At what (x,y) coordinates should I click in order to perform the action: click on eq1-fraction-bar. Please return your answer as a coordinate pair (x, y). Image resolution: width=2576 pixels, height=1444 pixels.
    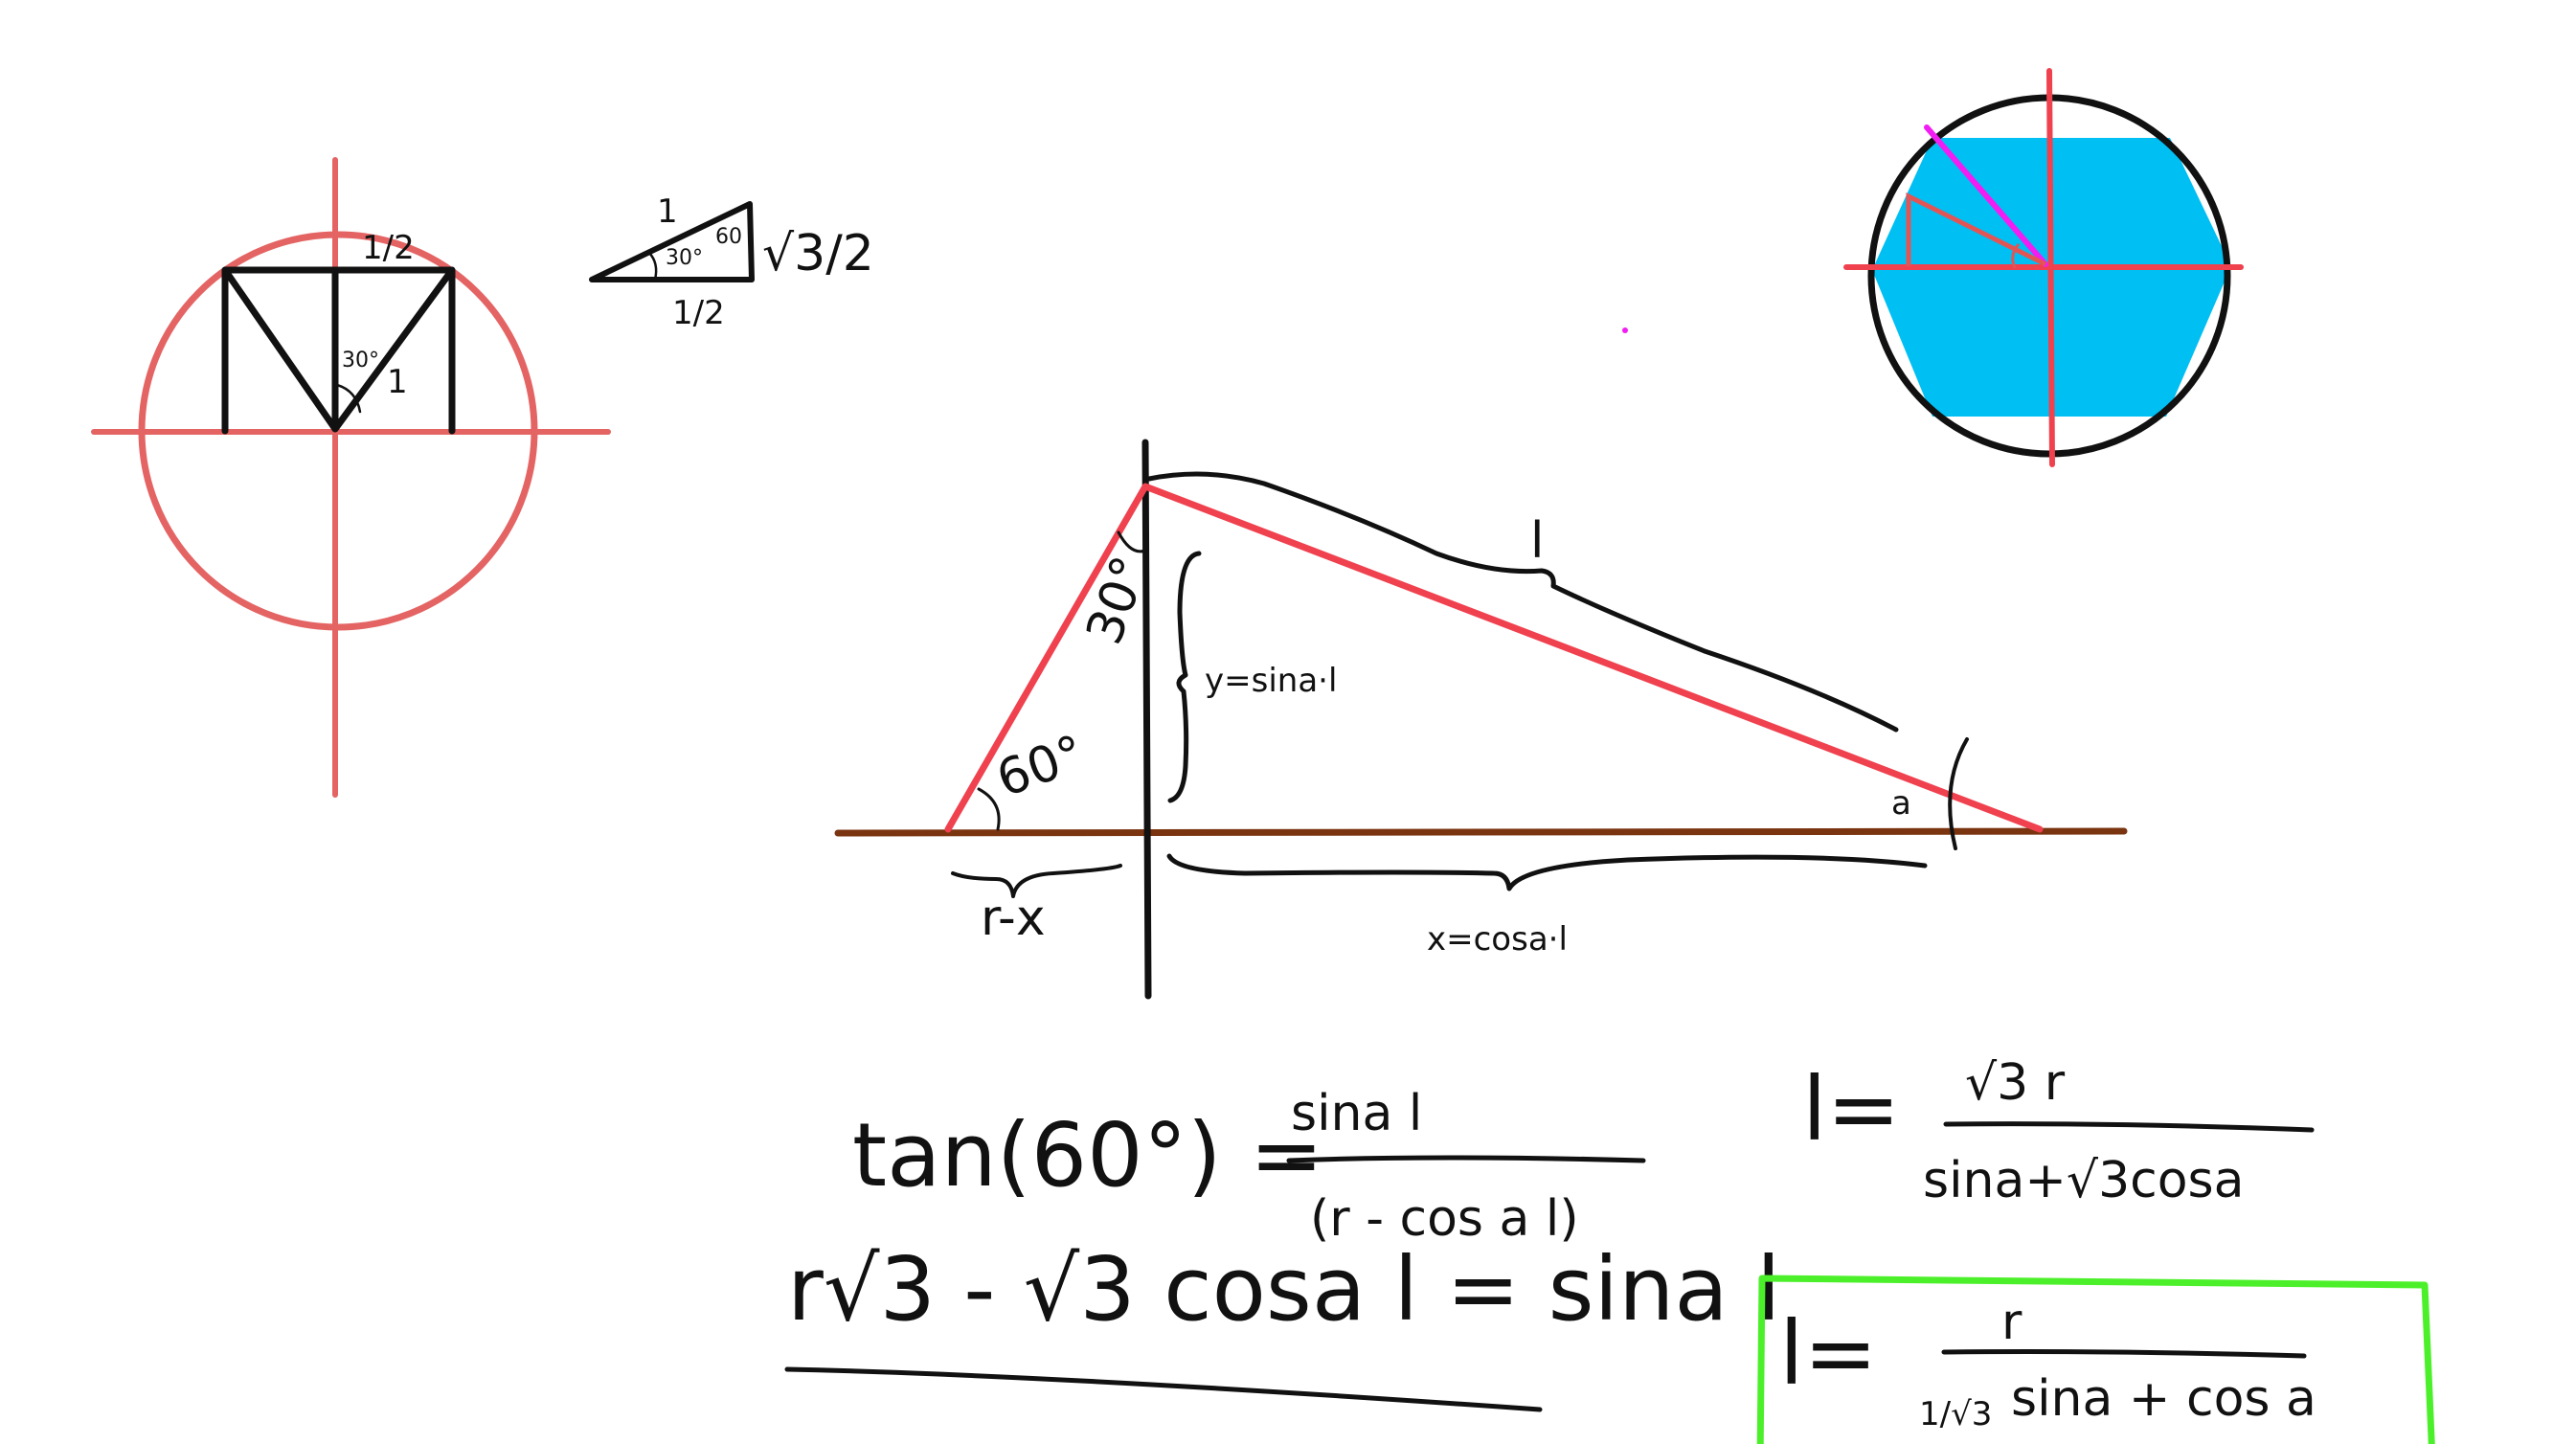
    Looking at the image, I should click on (1466, 1159).